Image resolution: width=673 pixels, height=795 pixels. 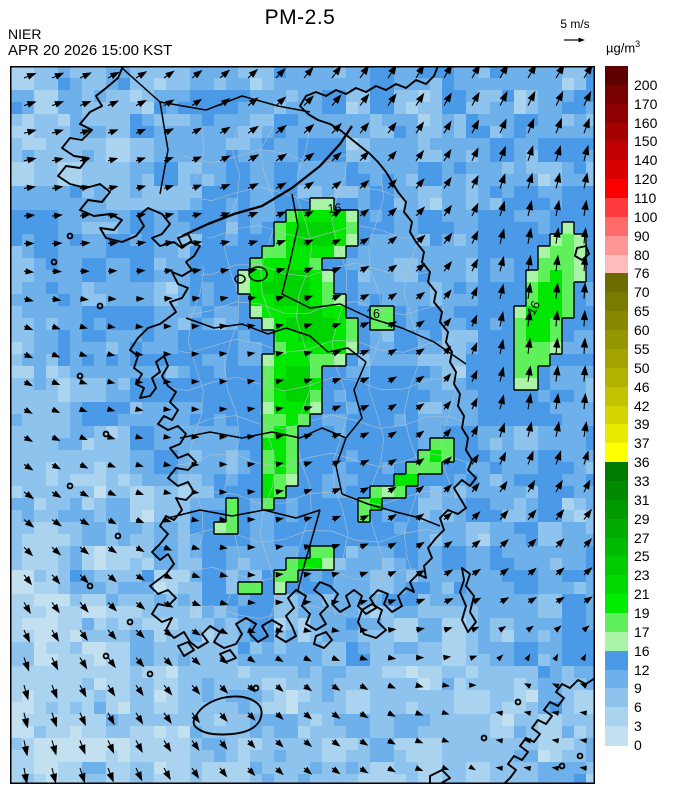 What do you see at coordinates (646, 122) in the screenshot?
I see `colorbar-tick-label: 160` at bounding box center [646, 122].